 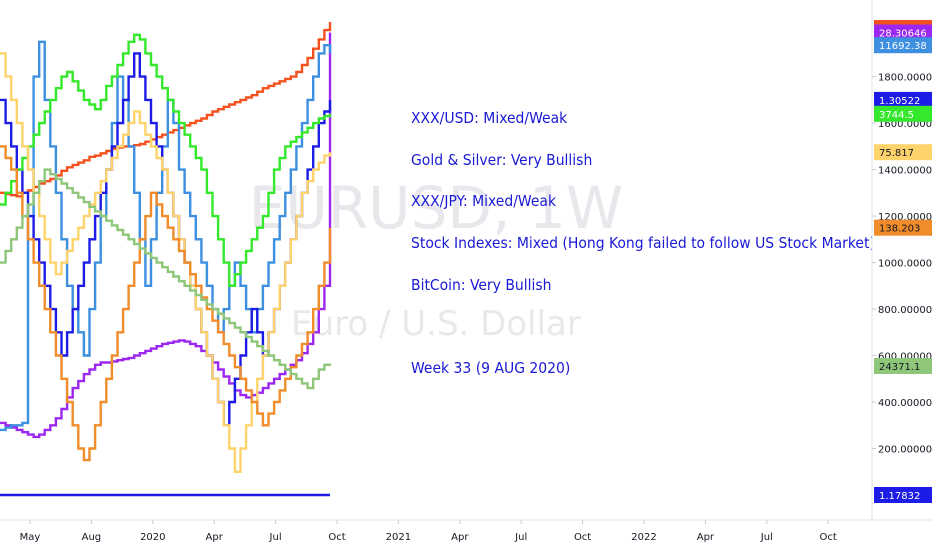 What do you see at coordinates (905, 124) in the screenshot?
I see `y-tick-label: 1600.00000` at bounding box center [905, 124].